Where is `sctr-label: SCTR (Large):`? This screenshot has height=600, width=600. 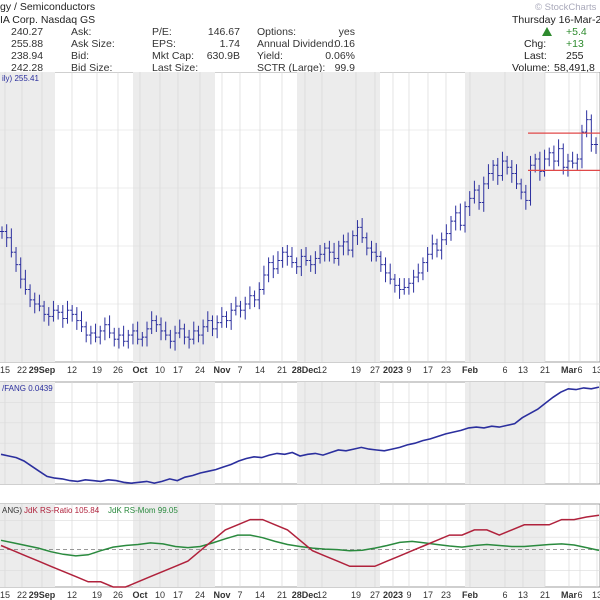 sctr-label: SCTR (Large): is located at coordinates (291, 68).